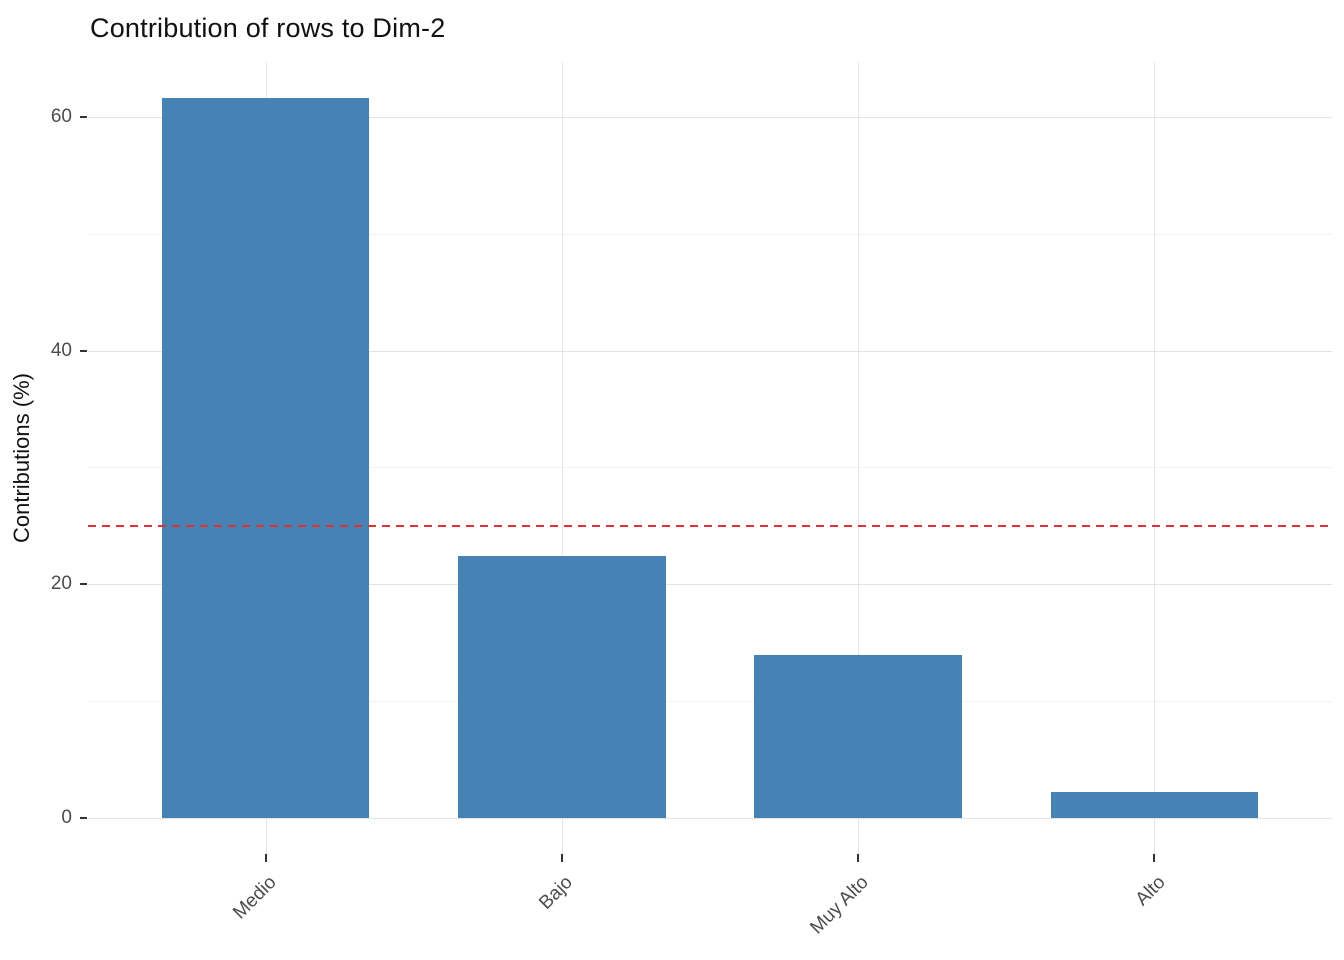  Describe the element at coordinates (710, 525) in the screenshot. I see `reference-line` at that location.